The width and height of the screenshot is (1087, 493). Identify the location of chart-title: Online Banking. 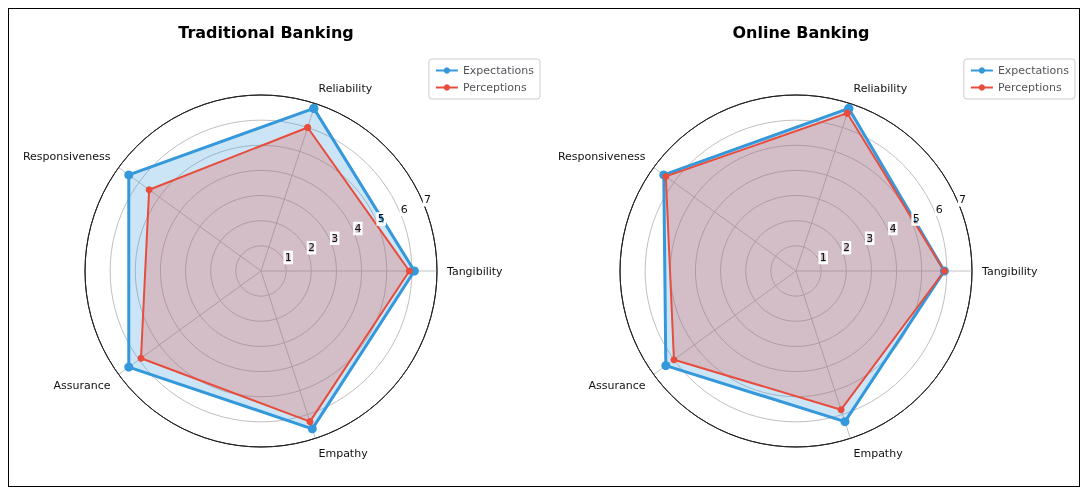
(801, 32).